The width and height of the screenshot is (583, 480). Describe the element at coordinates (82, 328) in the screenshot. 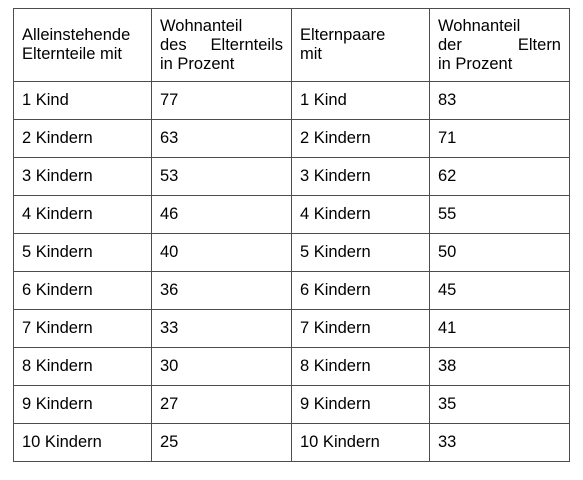

I see `cell-children-single: 7 Kindern` at that location.